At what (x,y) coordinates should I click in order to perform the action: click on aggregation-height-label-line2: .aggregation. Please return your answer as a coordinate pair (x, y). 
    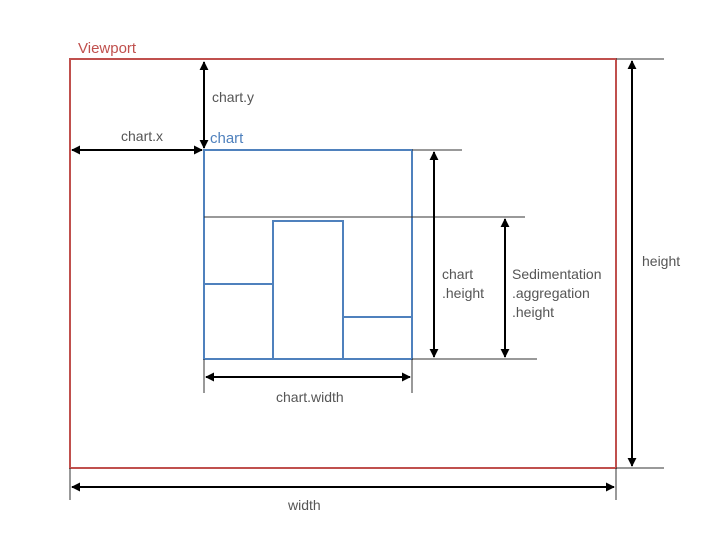
    Looking at the image, I should click on (551, 293).